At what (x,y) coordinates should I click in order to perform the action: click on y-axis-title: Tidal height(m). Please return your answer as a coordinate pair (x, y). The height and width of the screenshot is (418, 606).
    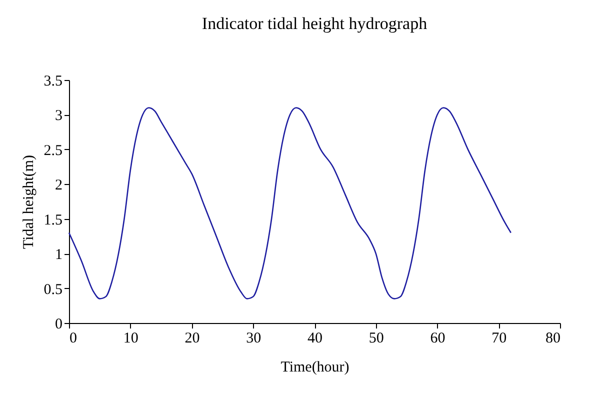
    Looking at the image, I should click on (28, 202).